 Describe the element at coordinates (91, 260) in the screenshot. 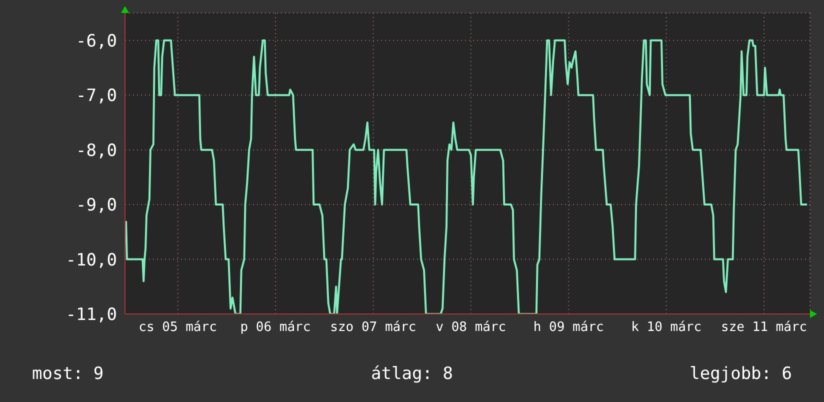

I see `y-tick-label: -10,0` at that location.